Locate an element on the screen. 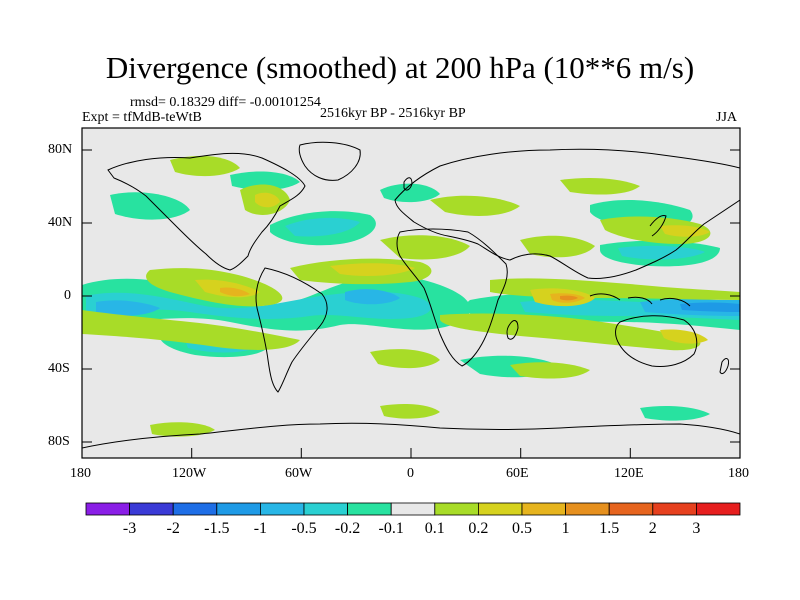  north-america-coastline is located at coordinates (206, 211).